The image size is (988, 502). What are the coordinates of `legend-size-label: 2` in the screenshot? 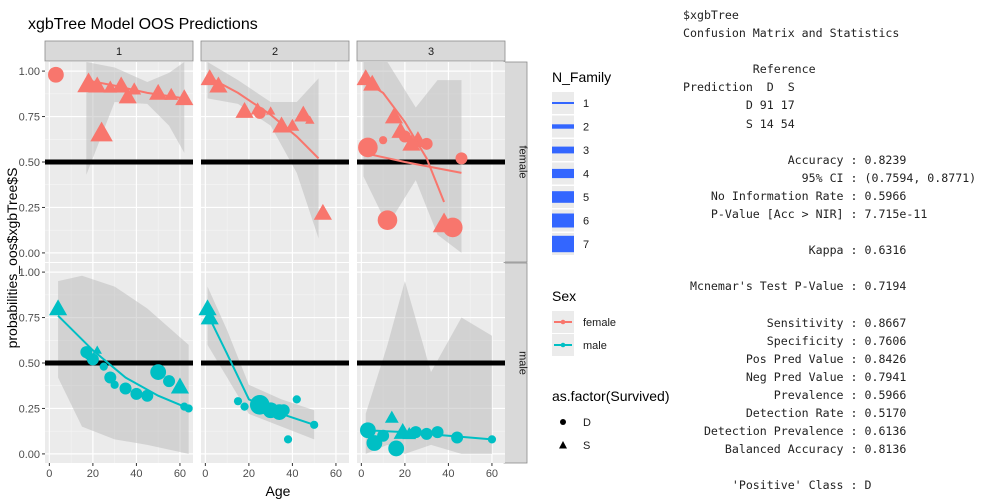 It's located at (586, 128).